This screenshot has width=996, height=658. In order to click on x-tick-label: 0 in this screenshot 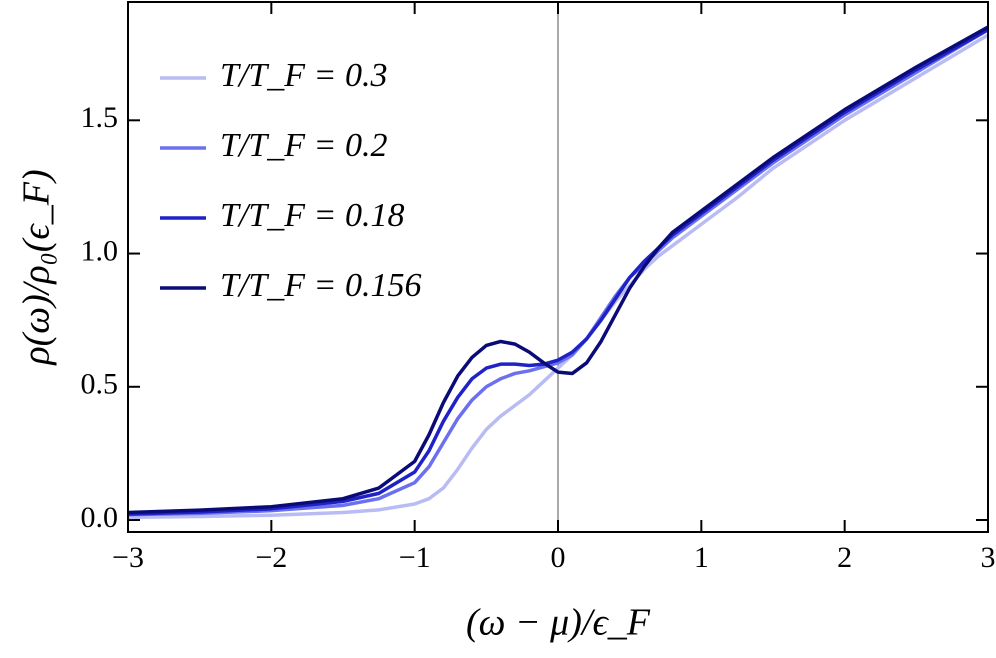, I will do `click(558, 557)`.